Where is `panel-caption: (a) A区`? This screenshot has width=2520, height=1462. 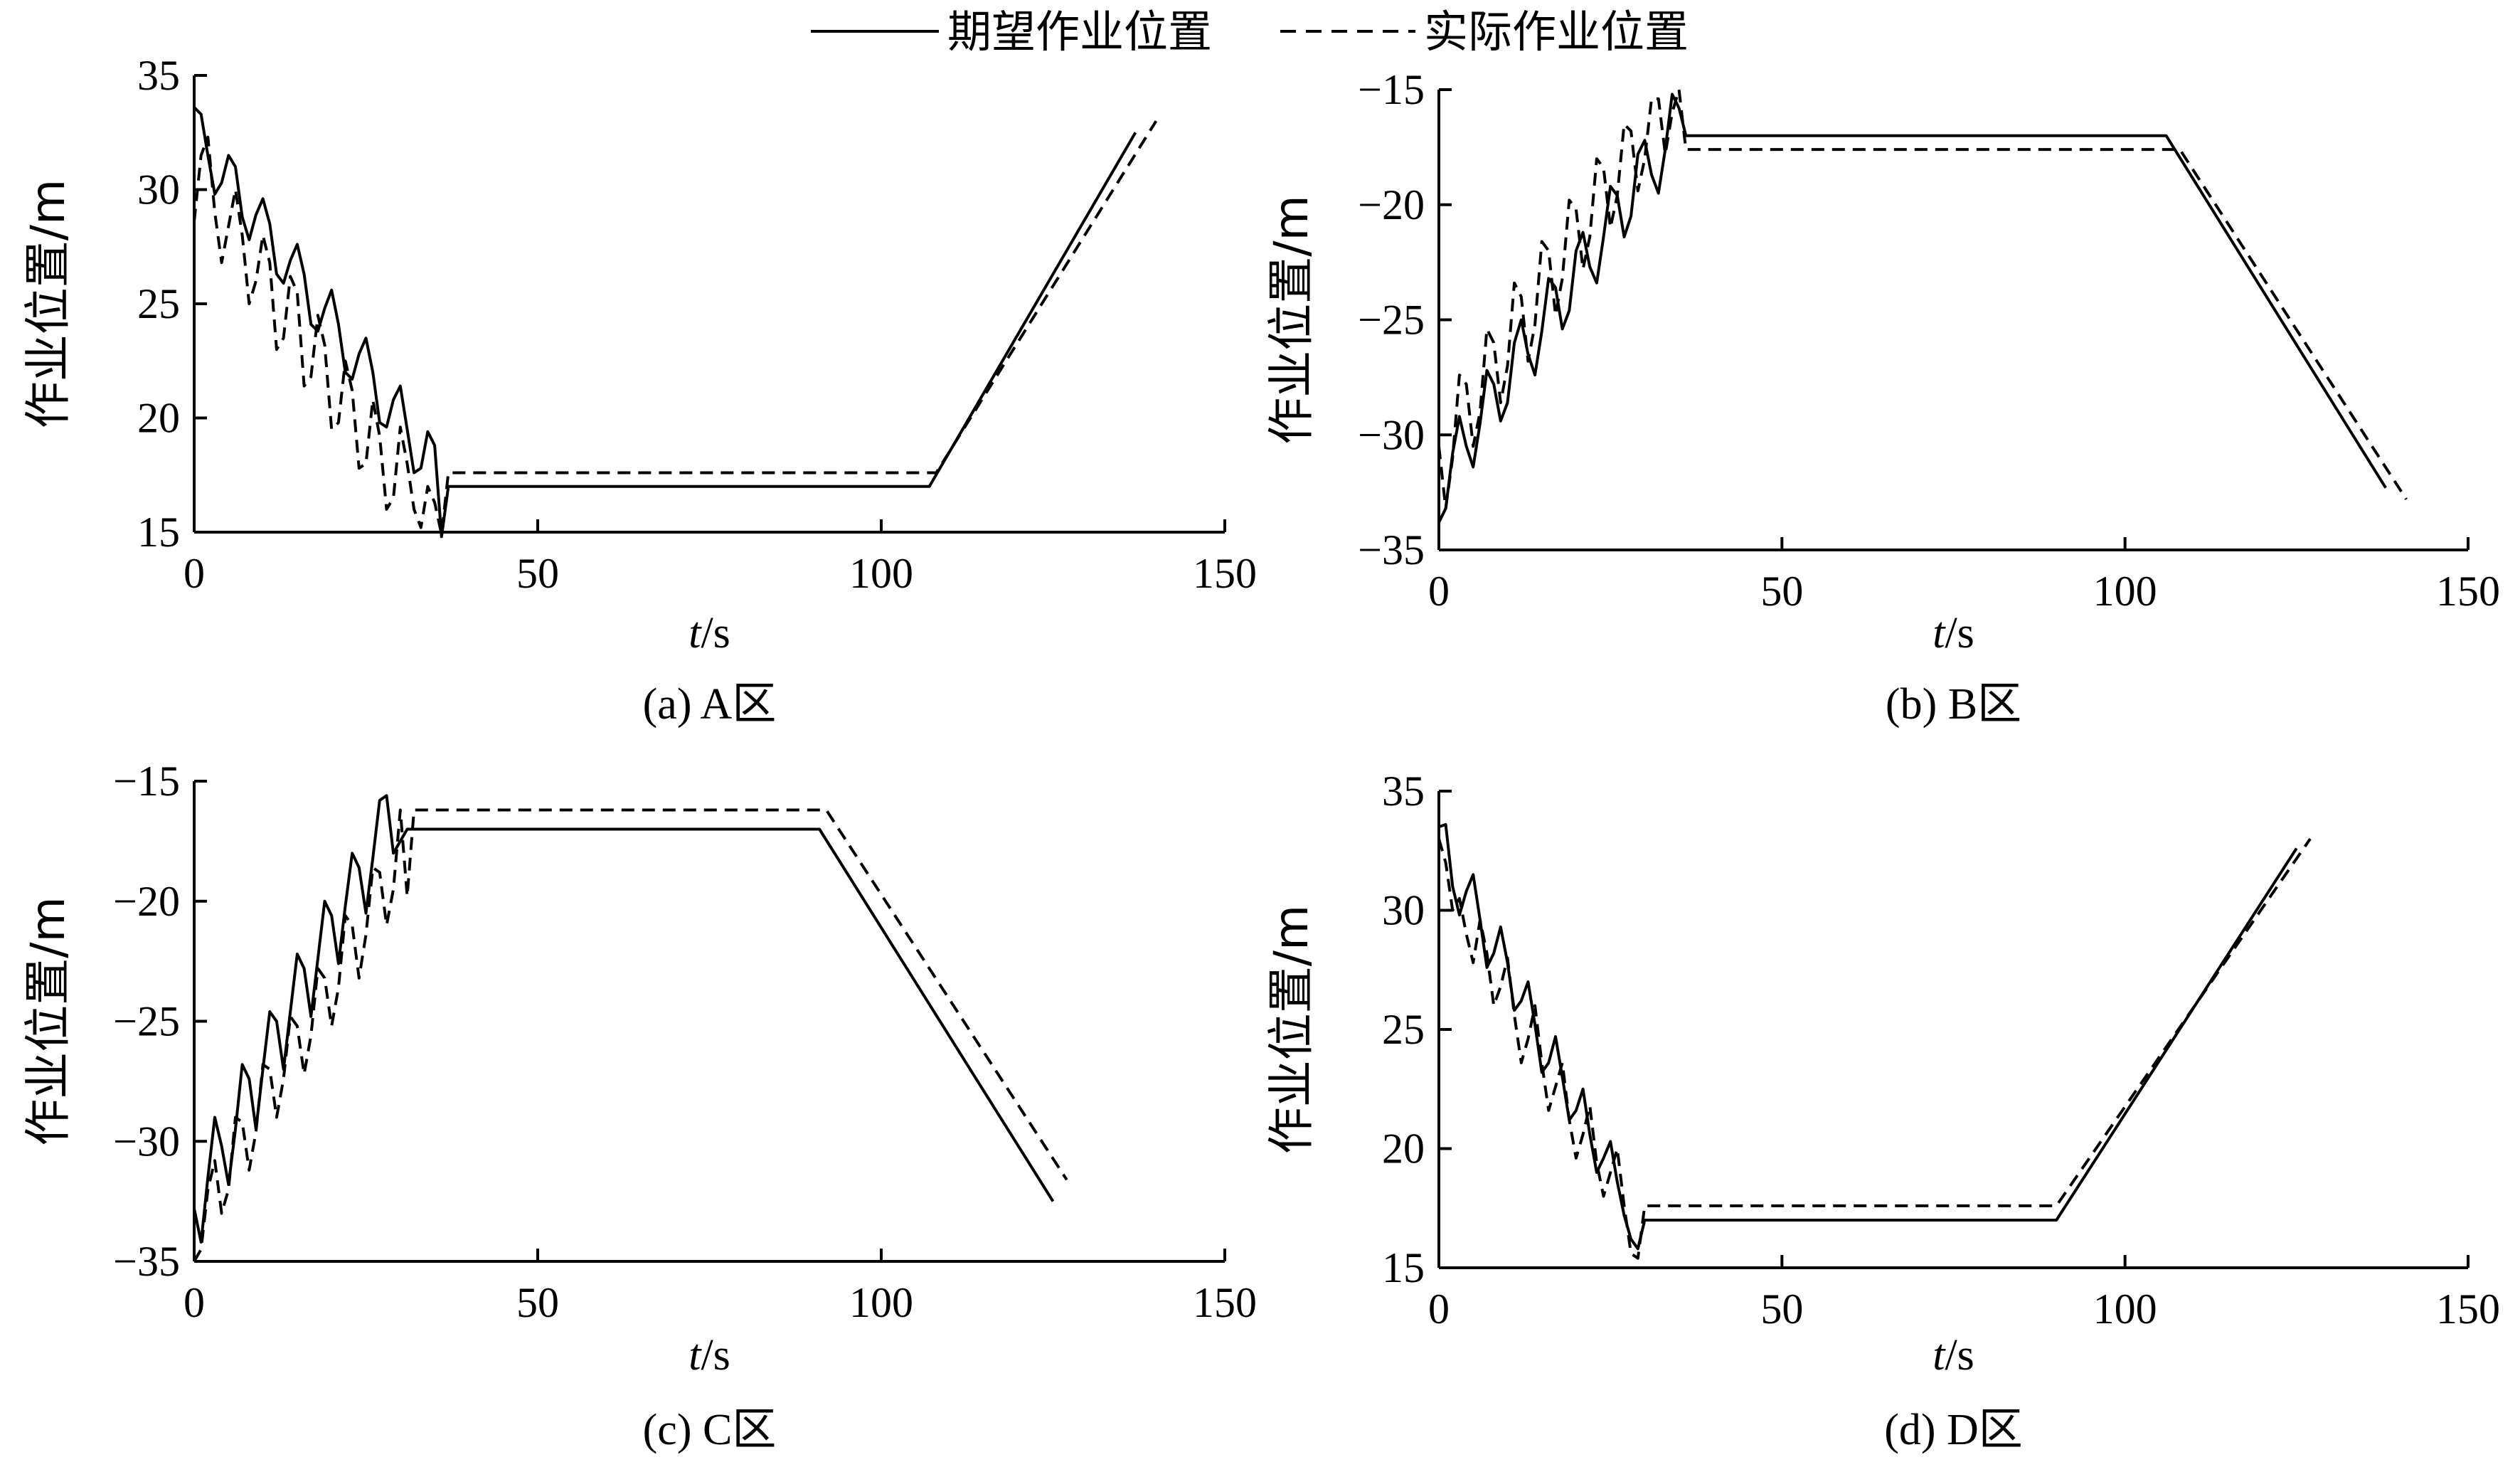 panel-caption: (a) A区 is located at coordinates (710, 704).